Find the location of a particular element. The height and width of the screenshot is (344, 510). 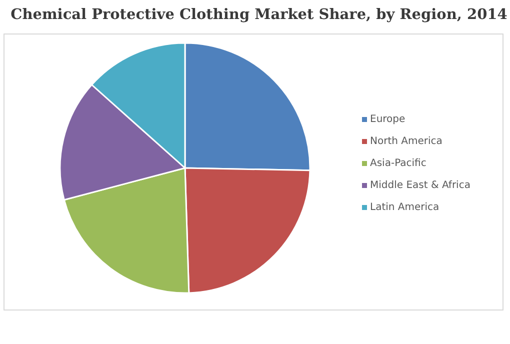

chart-title: Chemical Protective Clothing Market Share, by Region, 2014 is located at coordinates (259, 14).